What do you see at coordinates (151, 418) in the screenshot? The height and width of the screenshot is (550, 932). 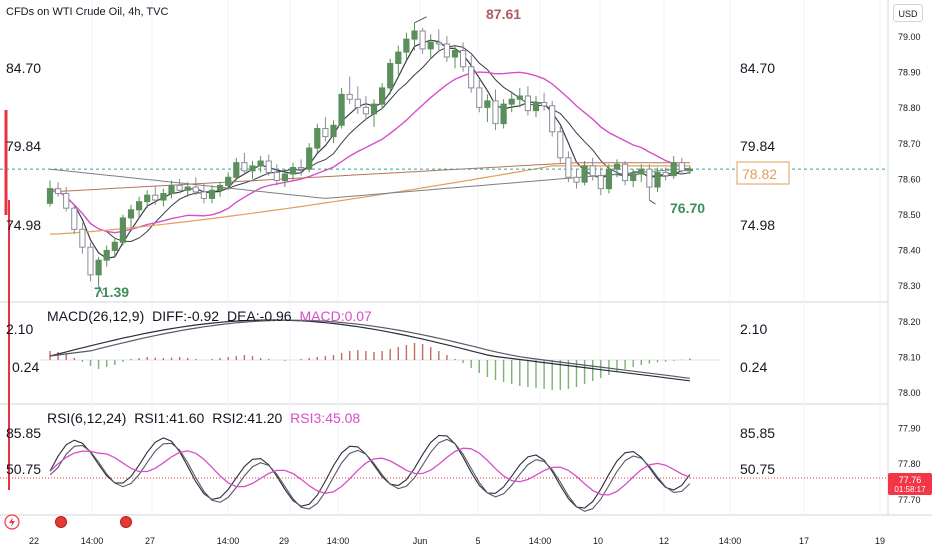 I see `rsi1-label: RSI1:` at bounding box center [151, 418].